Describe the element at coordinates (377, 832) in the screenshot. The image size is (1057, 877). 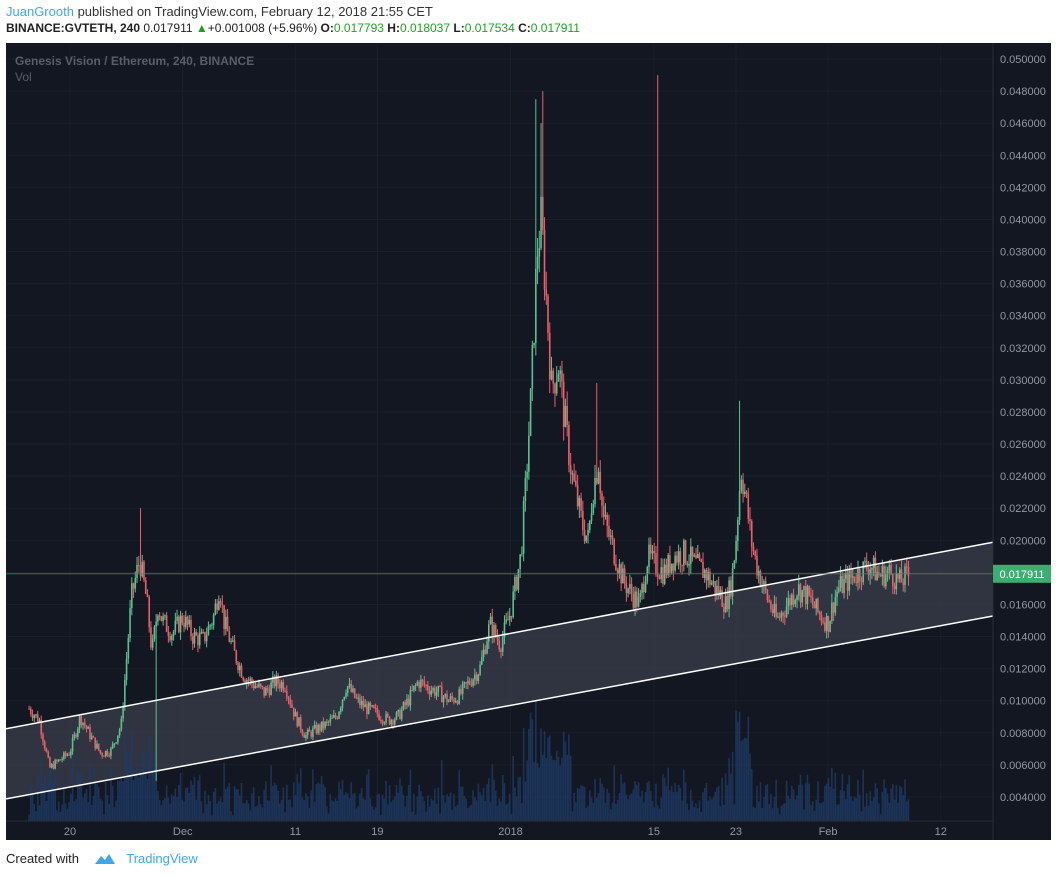
I see `x-tick-label: 19` at that location.